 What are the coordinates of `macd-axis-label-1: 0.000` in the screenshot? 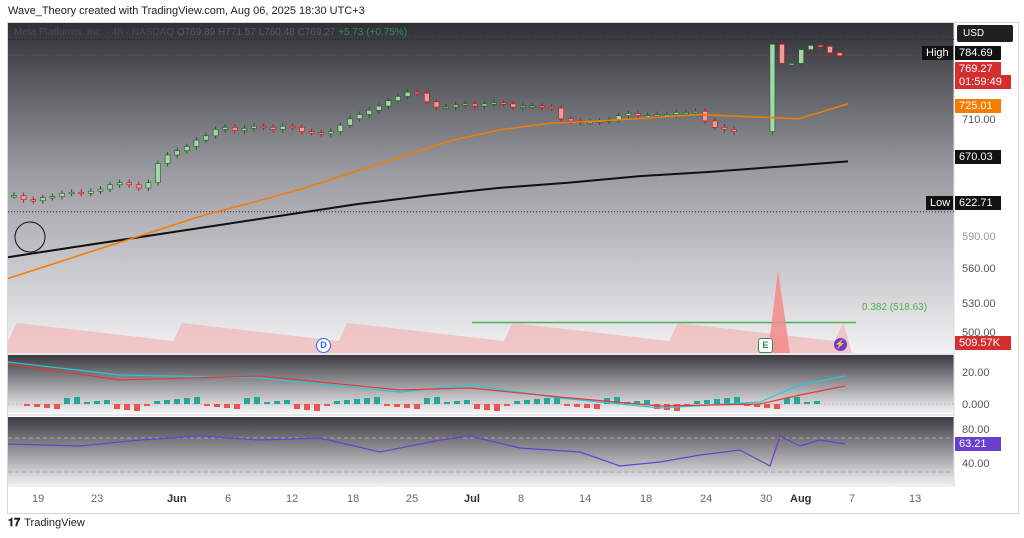 It's located at (976, 405).